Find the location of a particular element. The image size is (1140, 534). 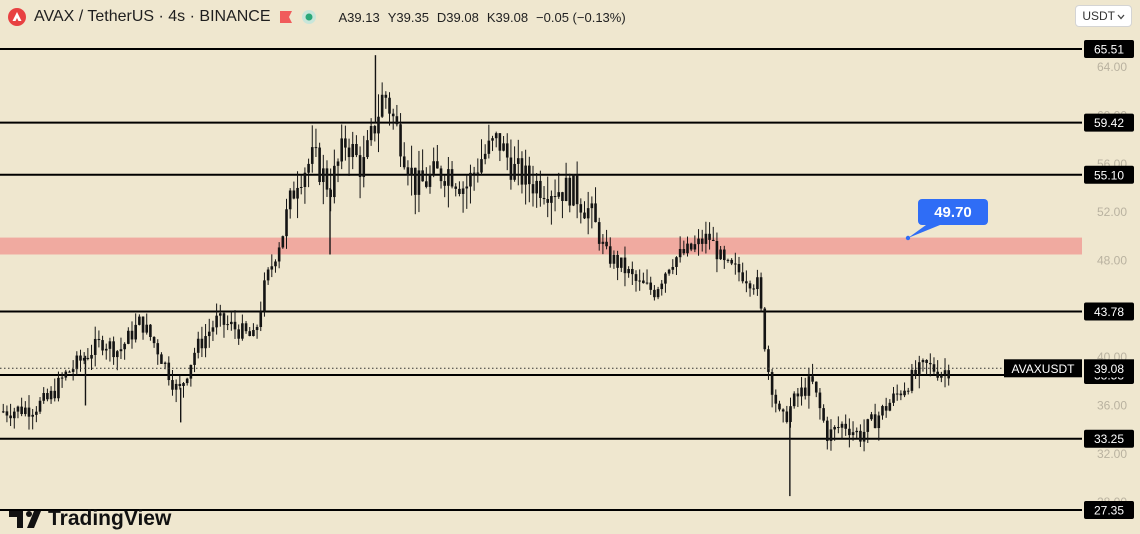

flag-icon is located at coordinates (286, 17).